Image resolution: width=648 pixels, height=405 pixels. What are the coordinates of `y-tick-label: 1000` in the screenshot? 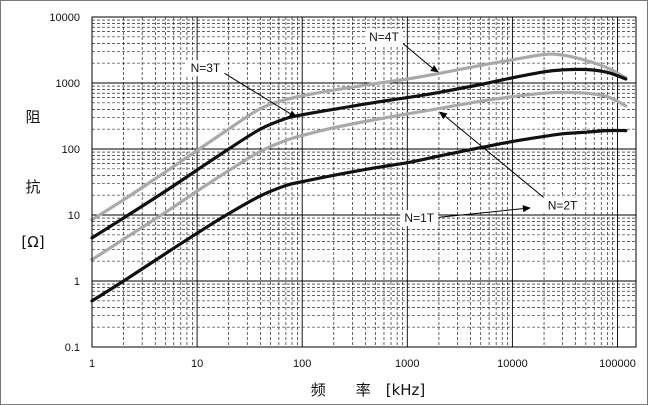 It's located at (68, 84).